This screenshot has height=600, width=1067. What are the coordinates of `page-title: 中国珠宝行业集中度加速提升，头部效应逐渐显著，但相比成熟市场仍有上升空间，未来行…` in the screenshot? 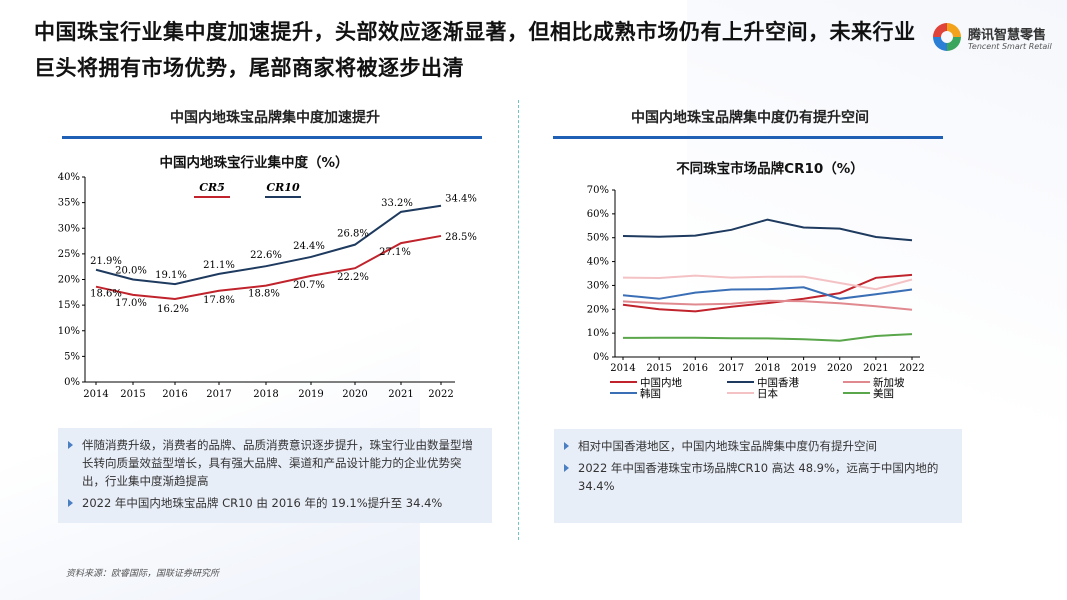 It's located at (475, 50).